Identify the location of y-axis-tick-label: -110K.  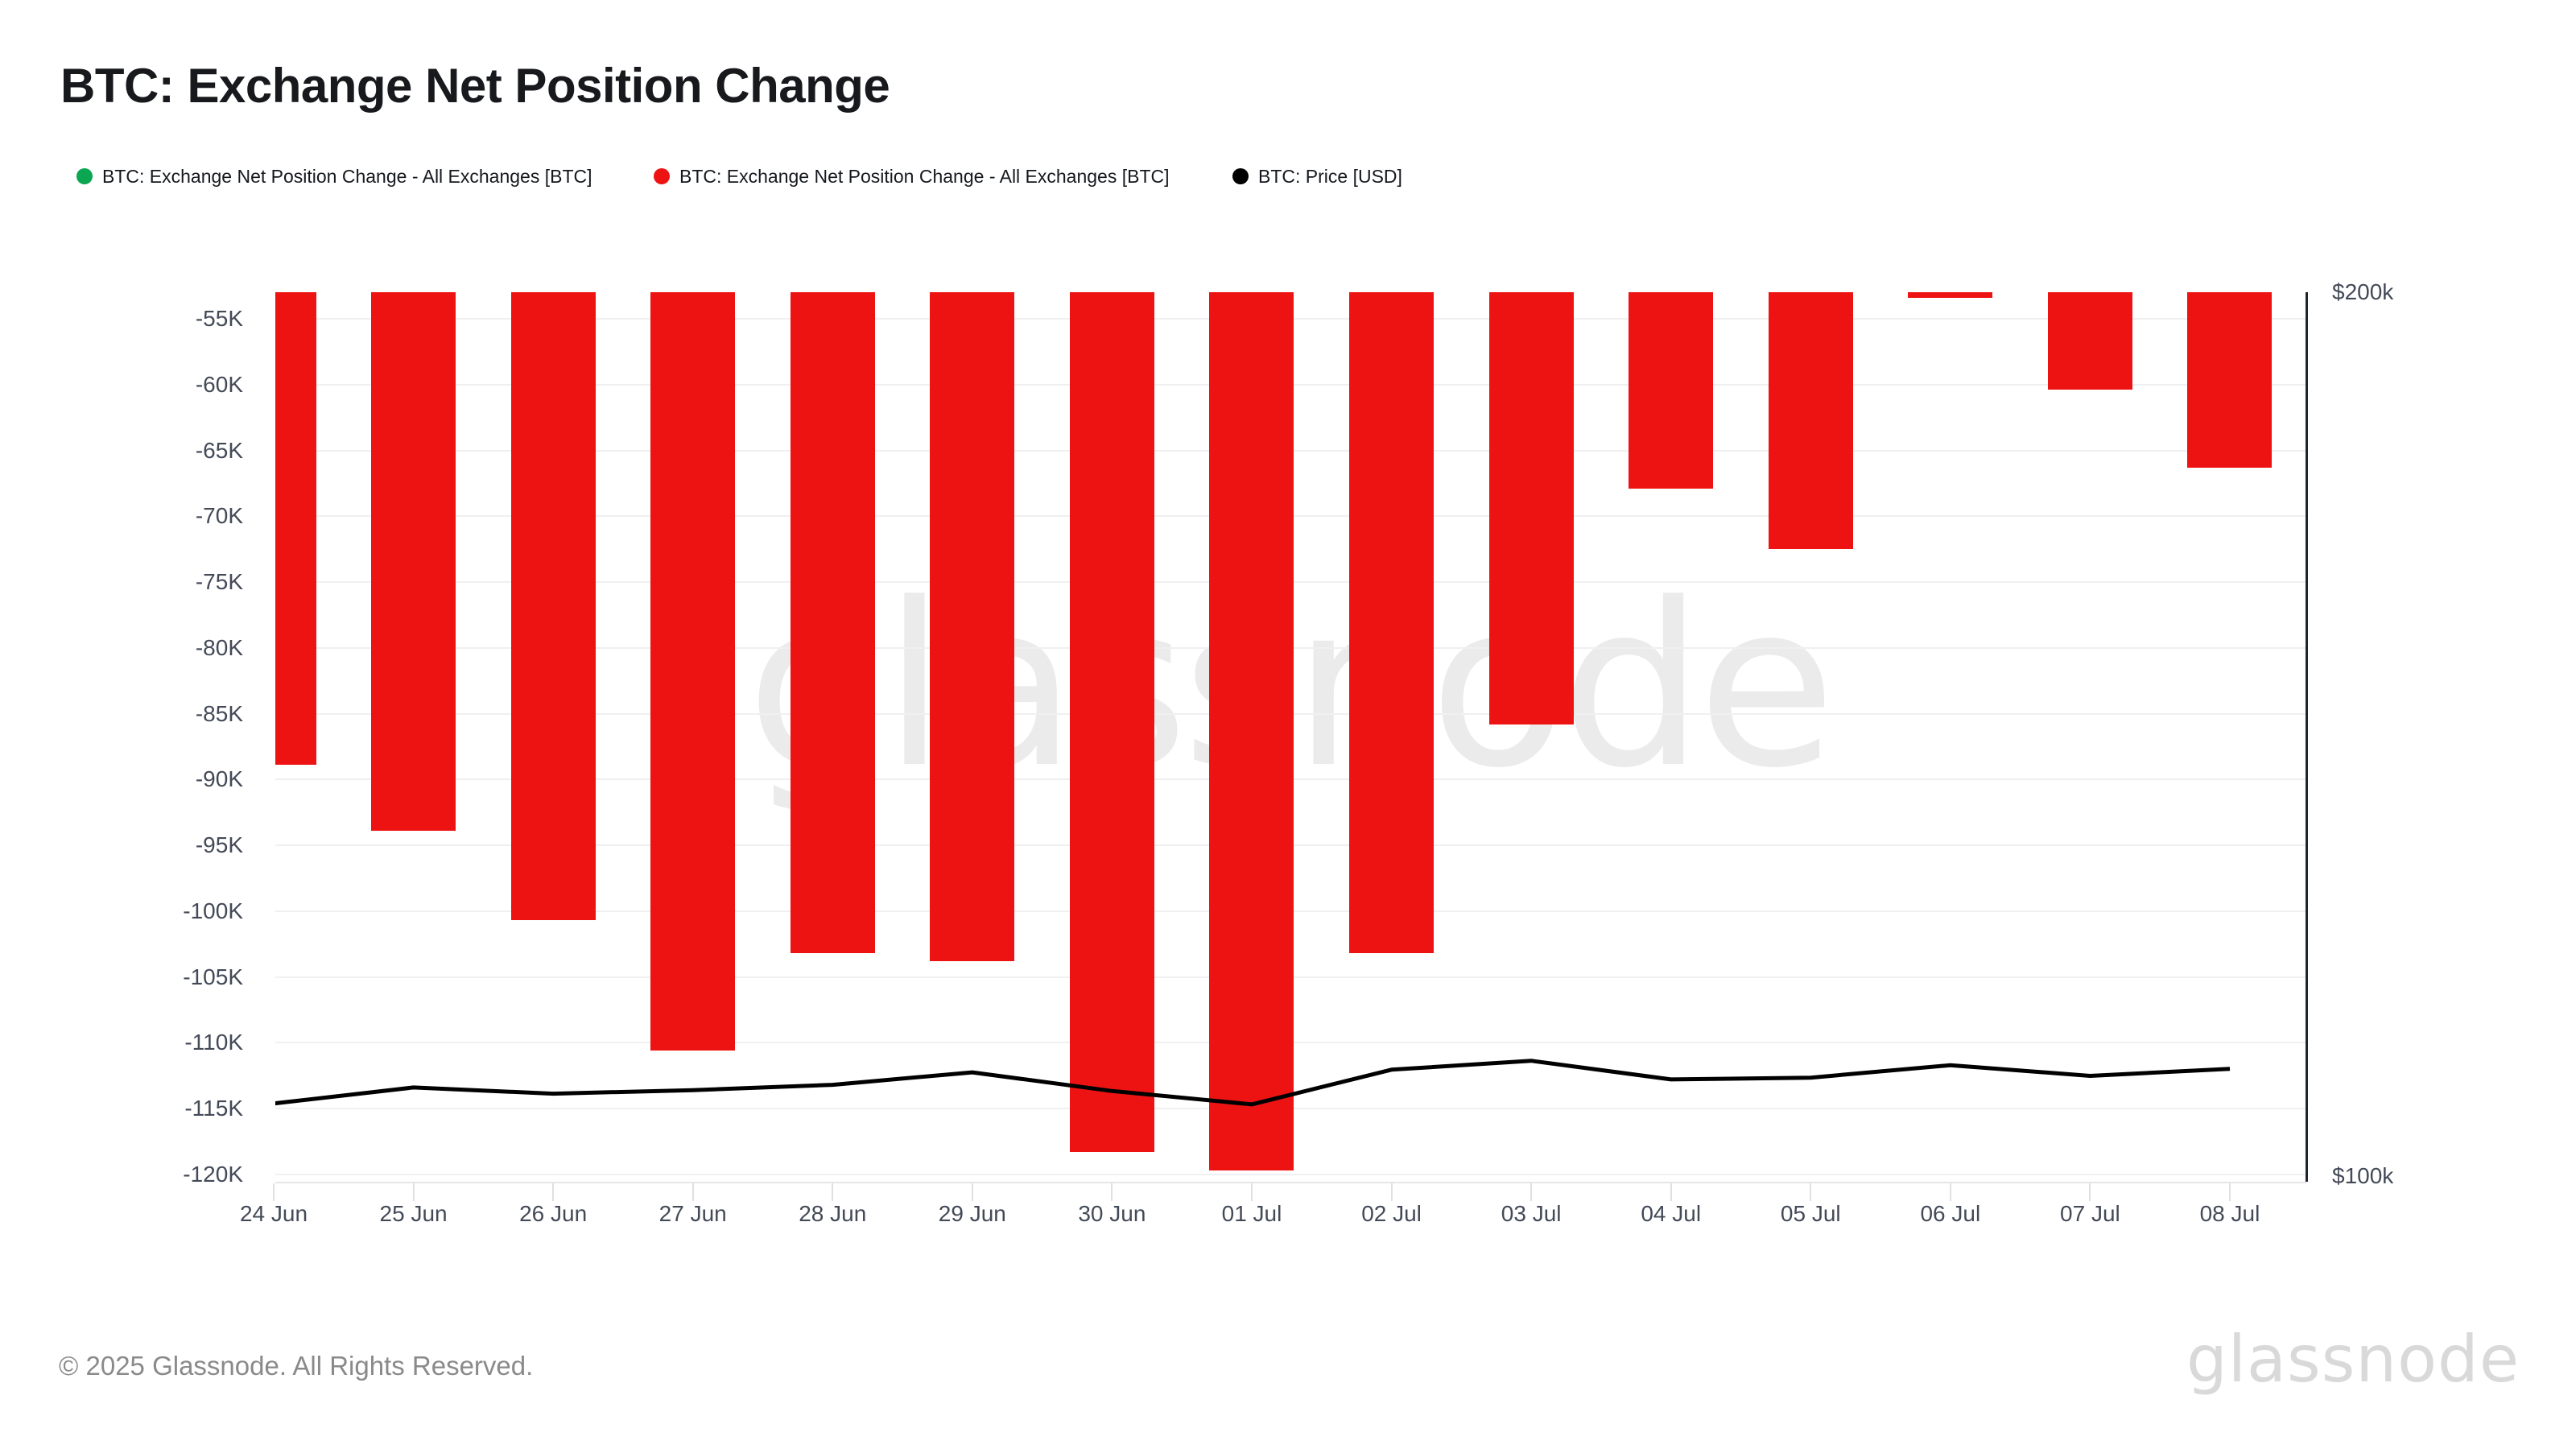
(213, 1042).